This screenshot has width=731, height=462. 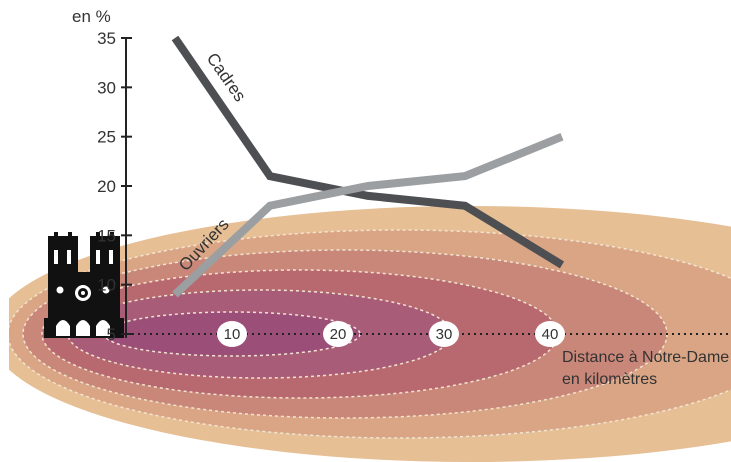 I want to click on distance-marker-label: 10, so click(x=232, y=334).